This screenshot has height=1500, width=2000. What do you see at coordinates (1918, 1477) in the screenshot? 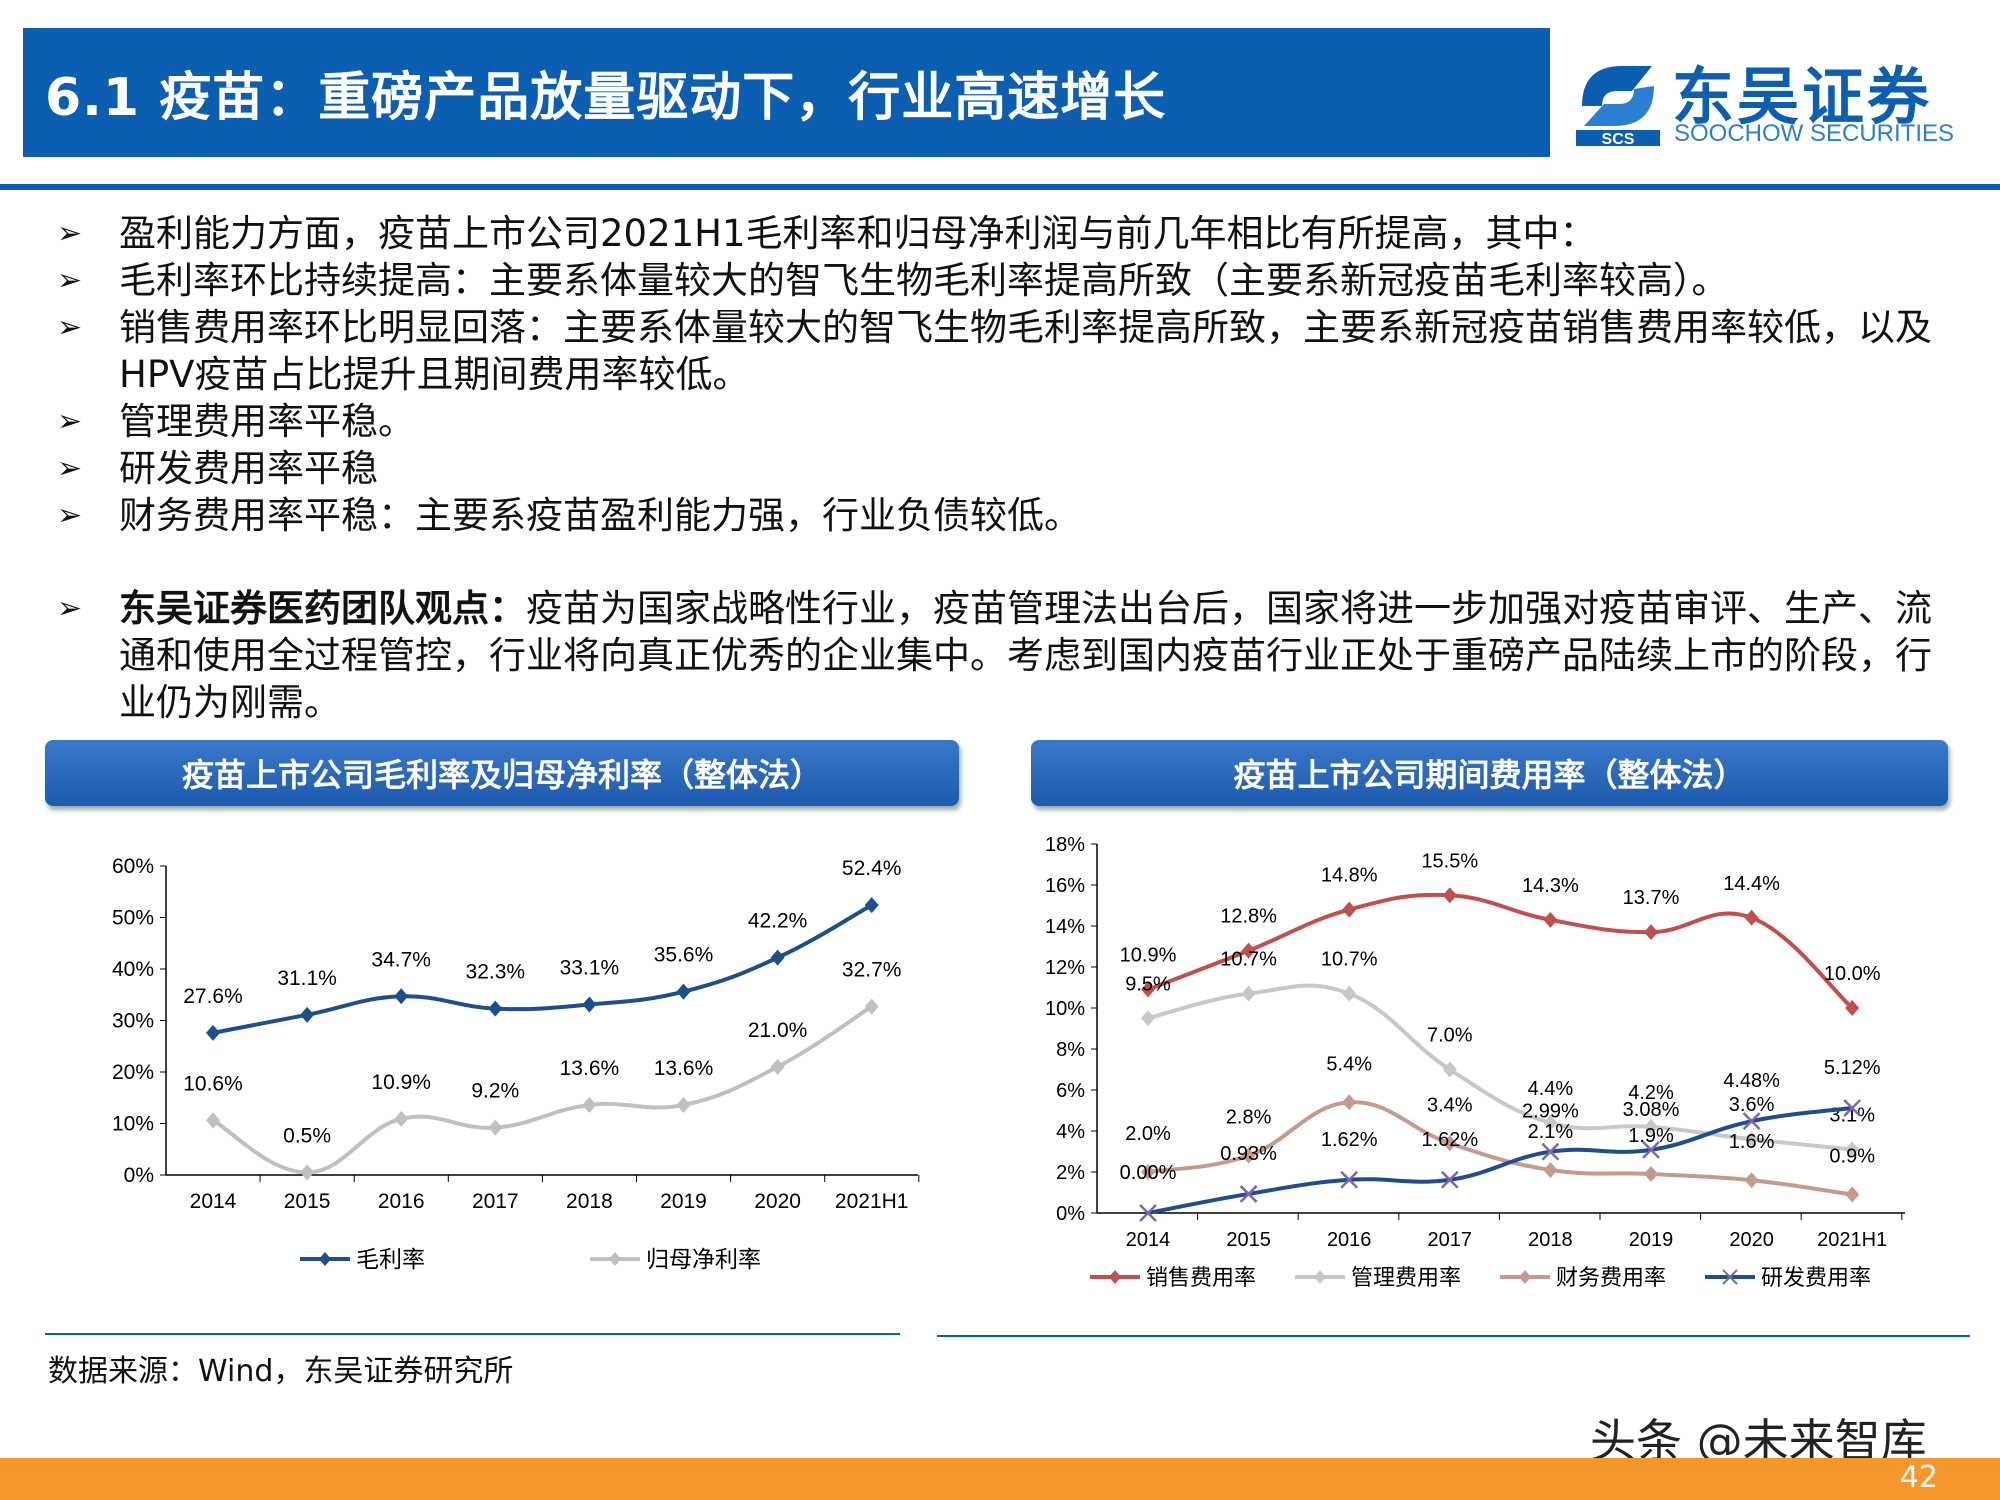
I see `page-number: 42` at bounding box center [1918, 1477].